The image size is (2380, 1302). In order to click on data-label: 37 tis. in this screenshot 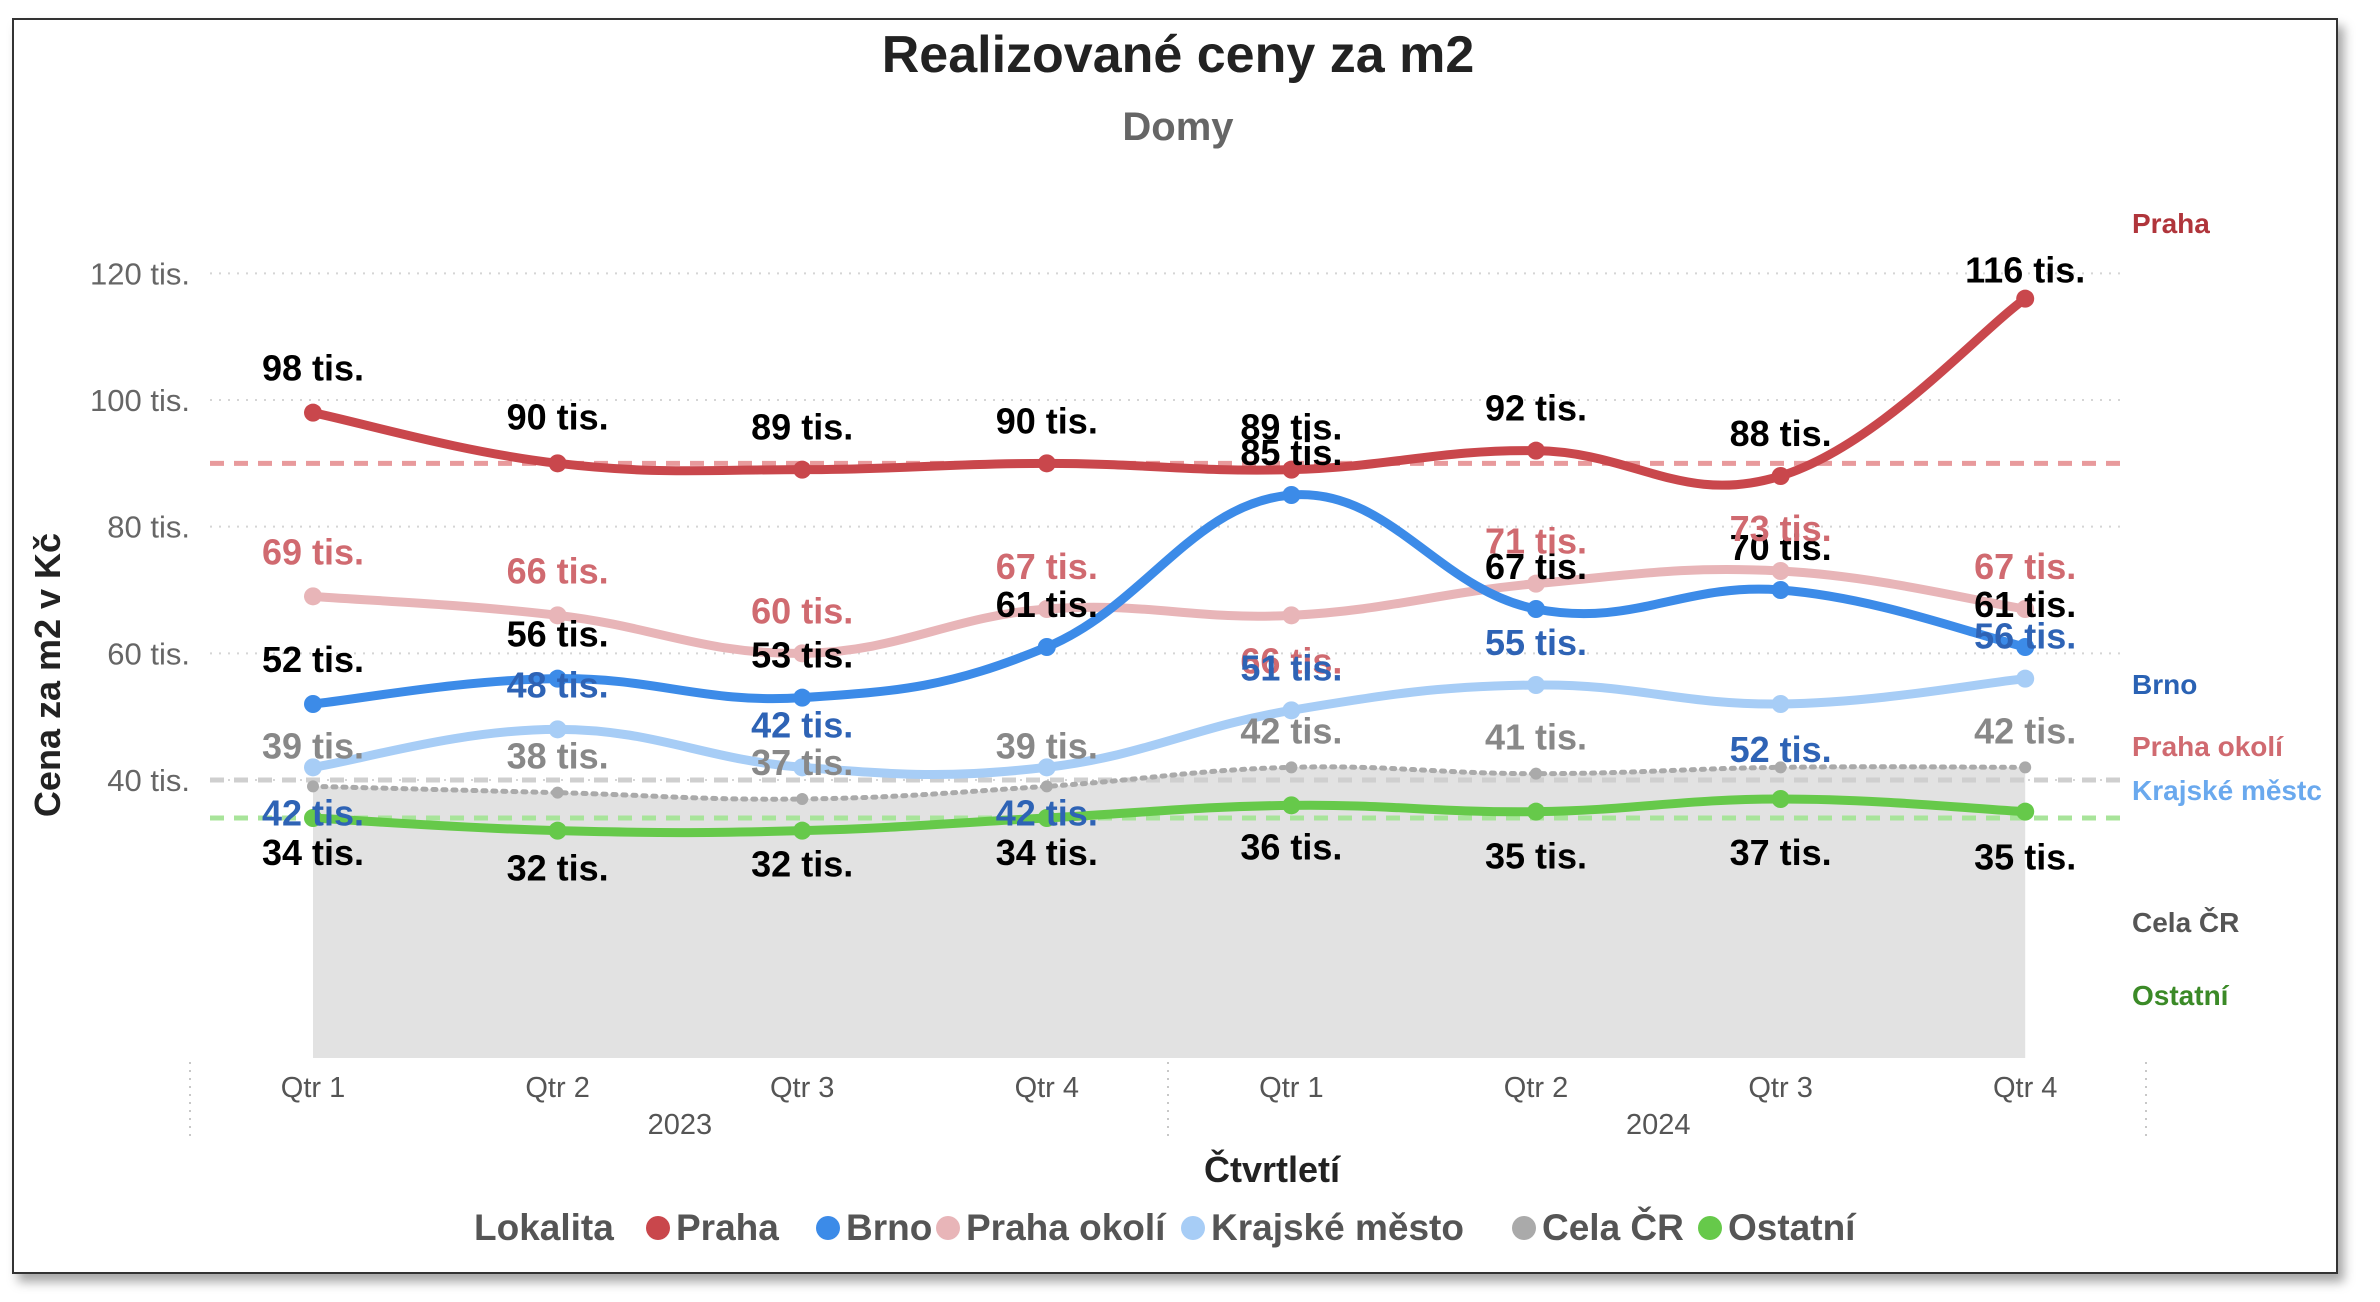, I will do `click(802, 762)`.